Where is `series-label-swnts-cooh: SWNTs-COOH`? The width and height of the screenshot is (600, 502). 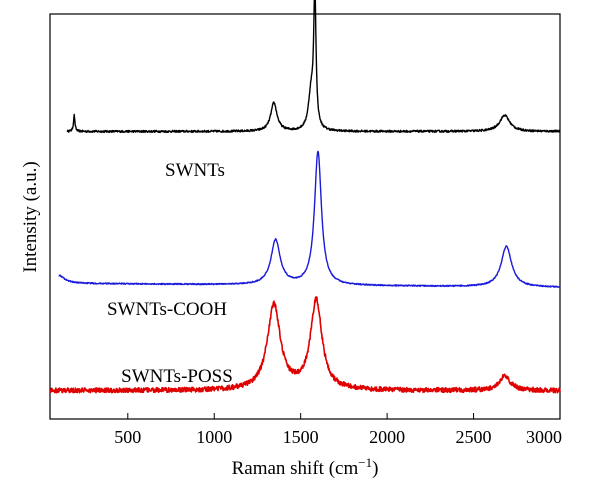
series-label-swnts-cooh: SWNTs-COOH is located at coordinates (167, 309).